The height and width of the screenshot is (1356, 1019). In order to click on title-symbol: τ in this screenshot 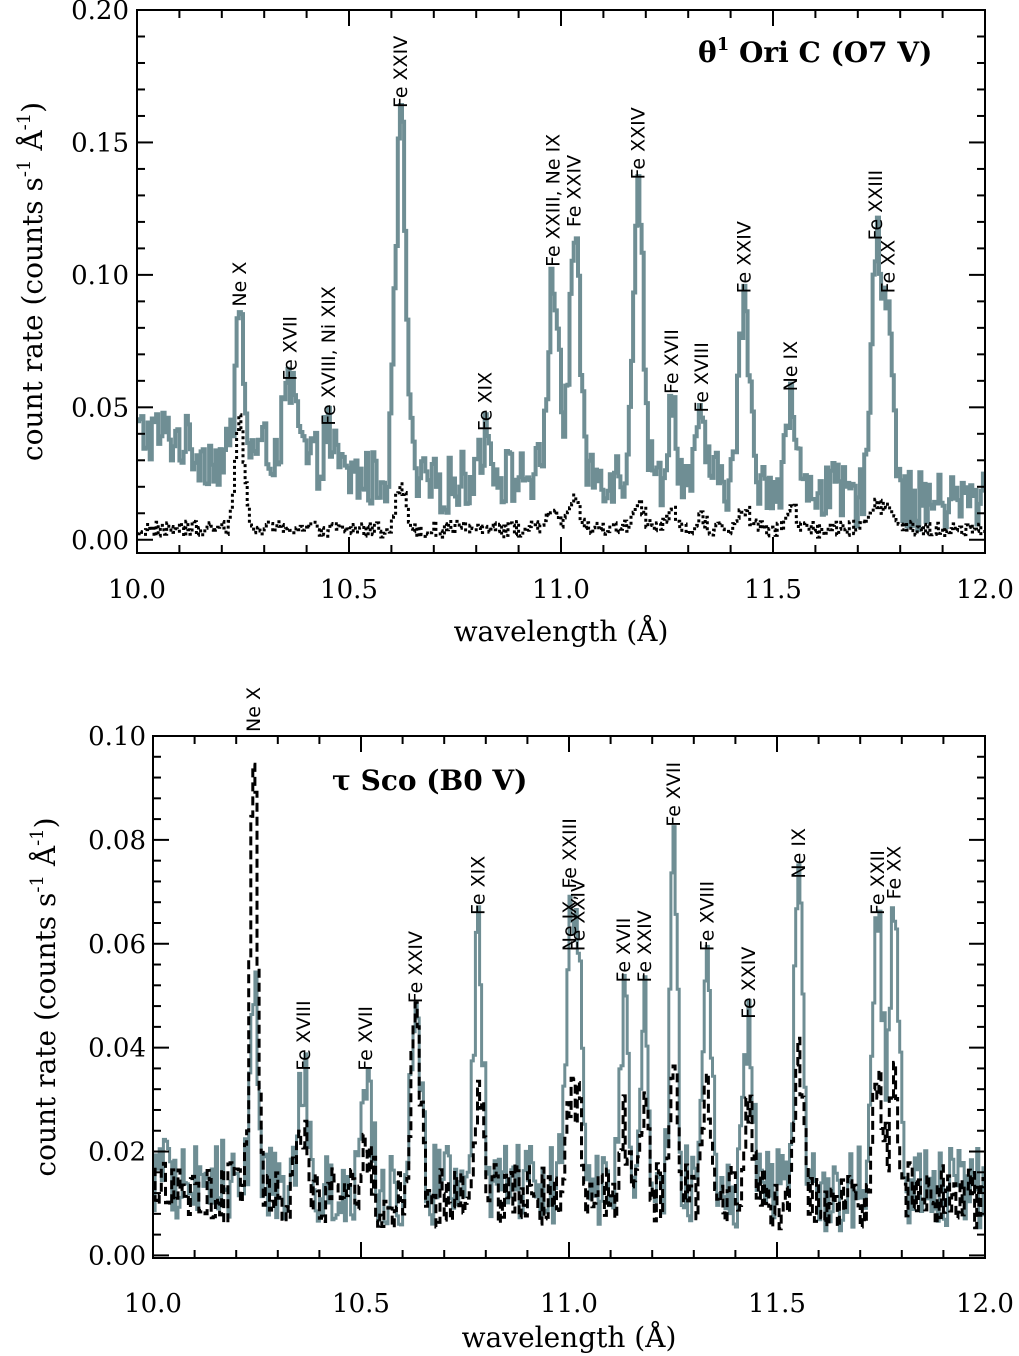, I will do `click(341, 780)`.